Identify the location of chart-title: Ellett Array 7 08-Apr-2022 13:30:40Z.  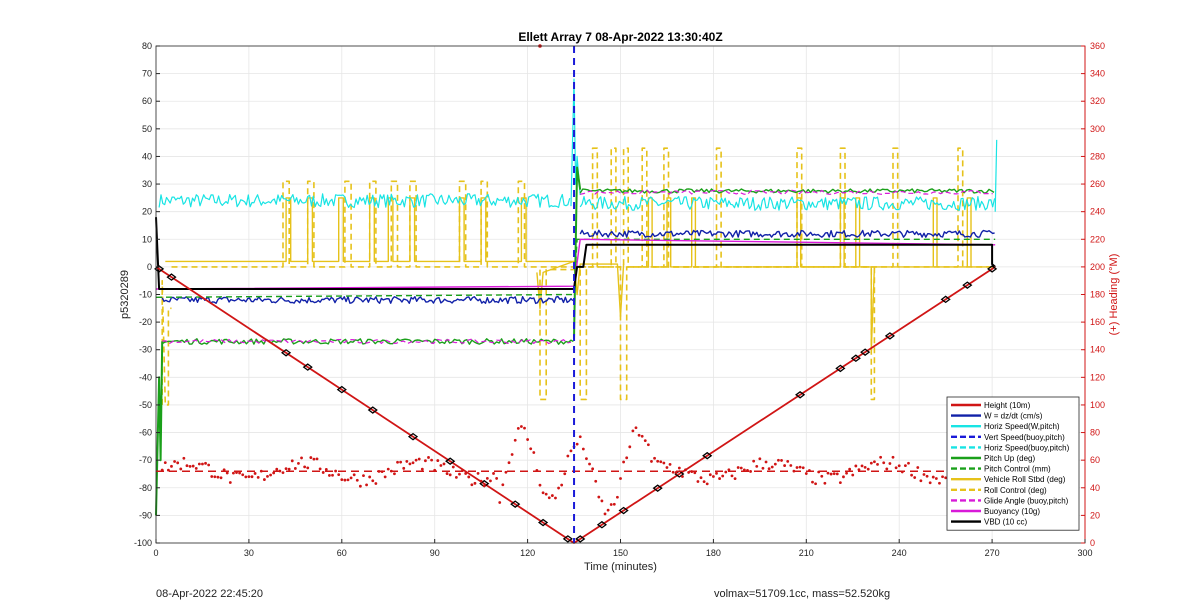
(620, 37).